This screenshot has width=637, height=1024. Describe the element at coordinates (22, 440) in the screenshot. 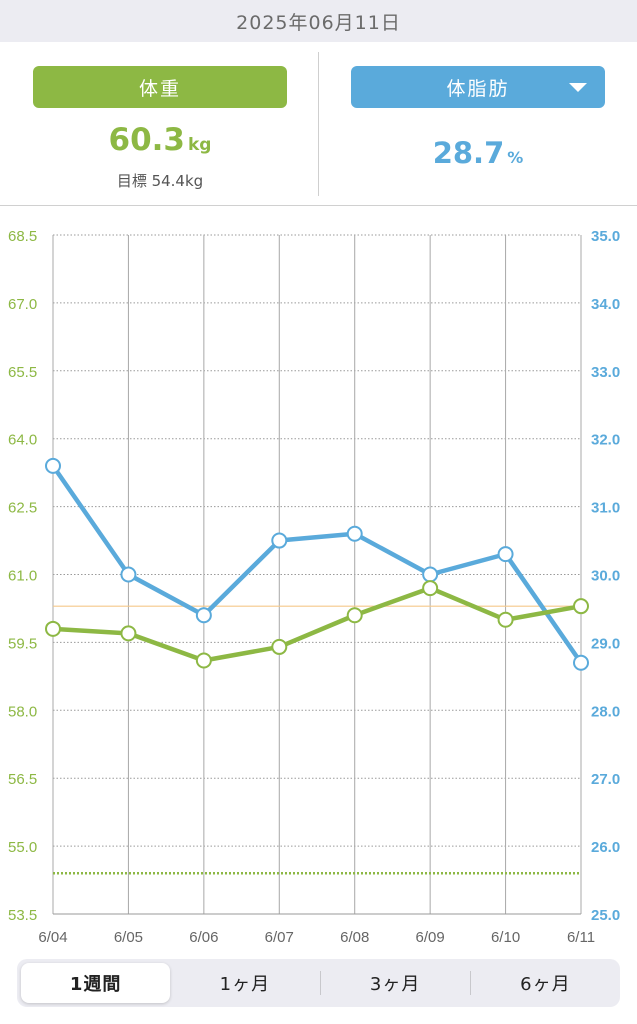

I see `y-left-tick-label: 64.0` at that location.